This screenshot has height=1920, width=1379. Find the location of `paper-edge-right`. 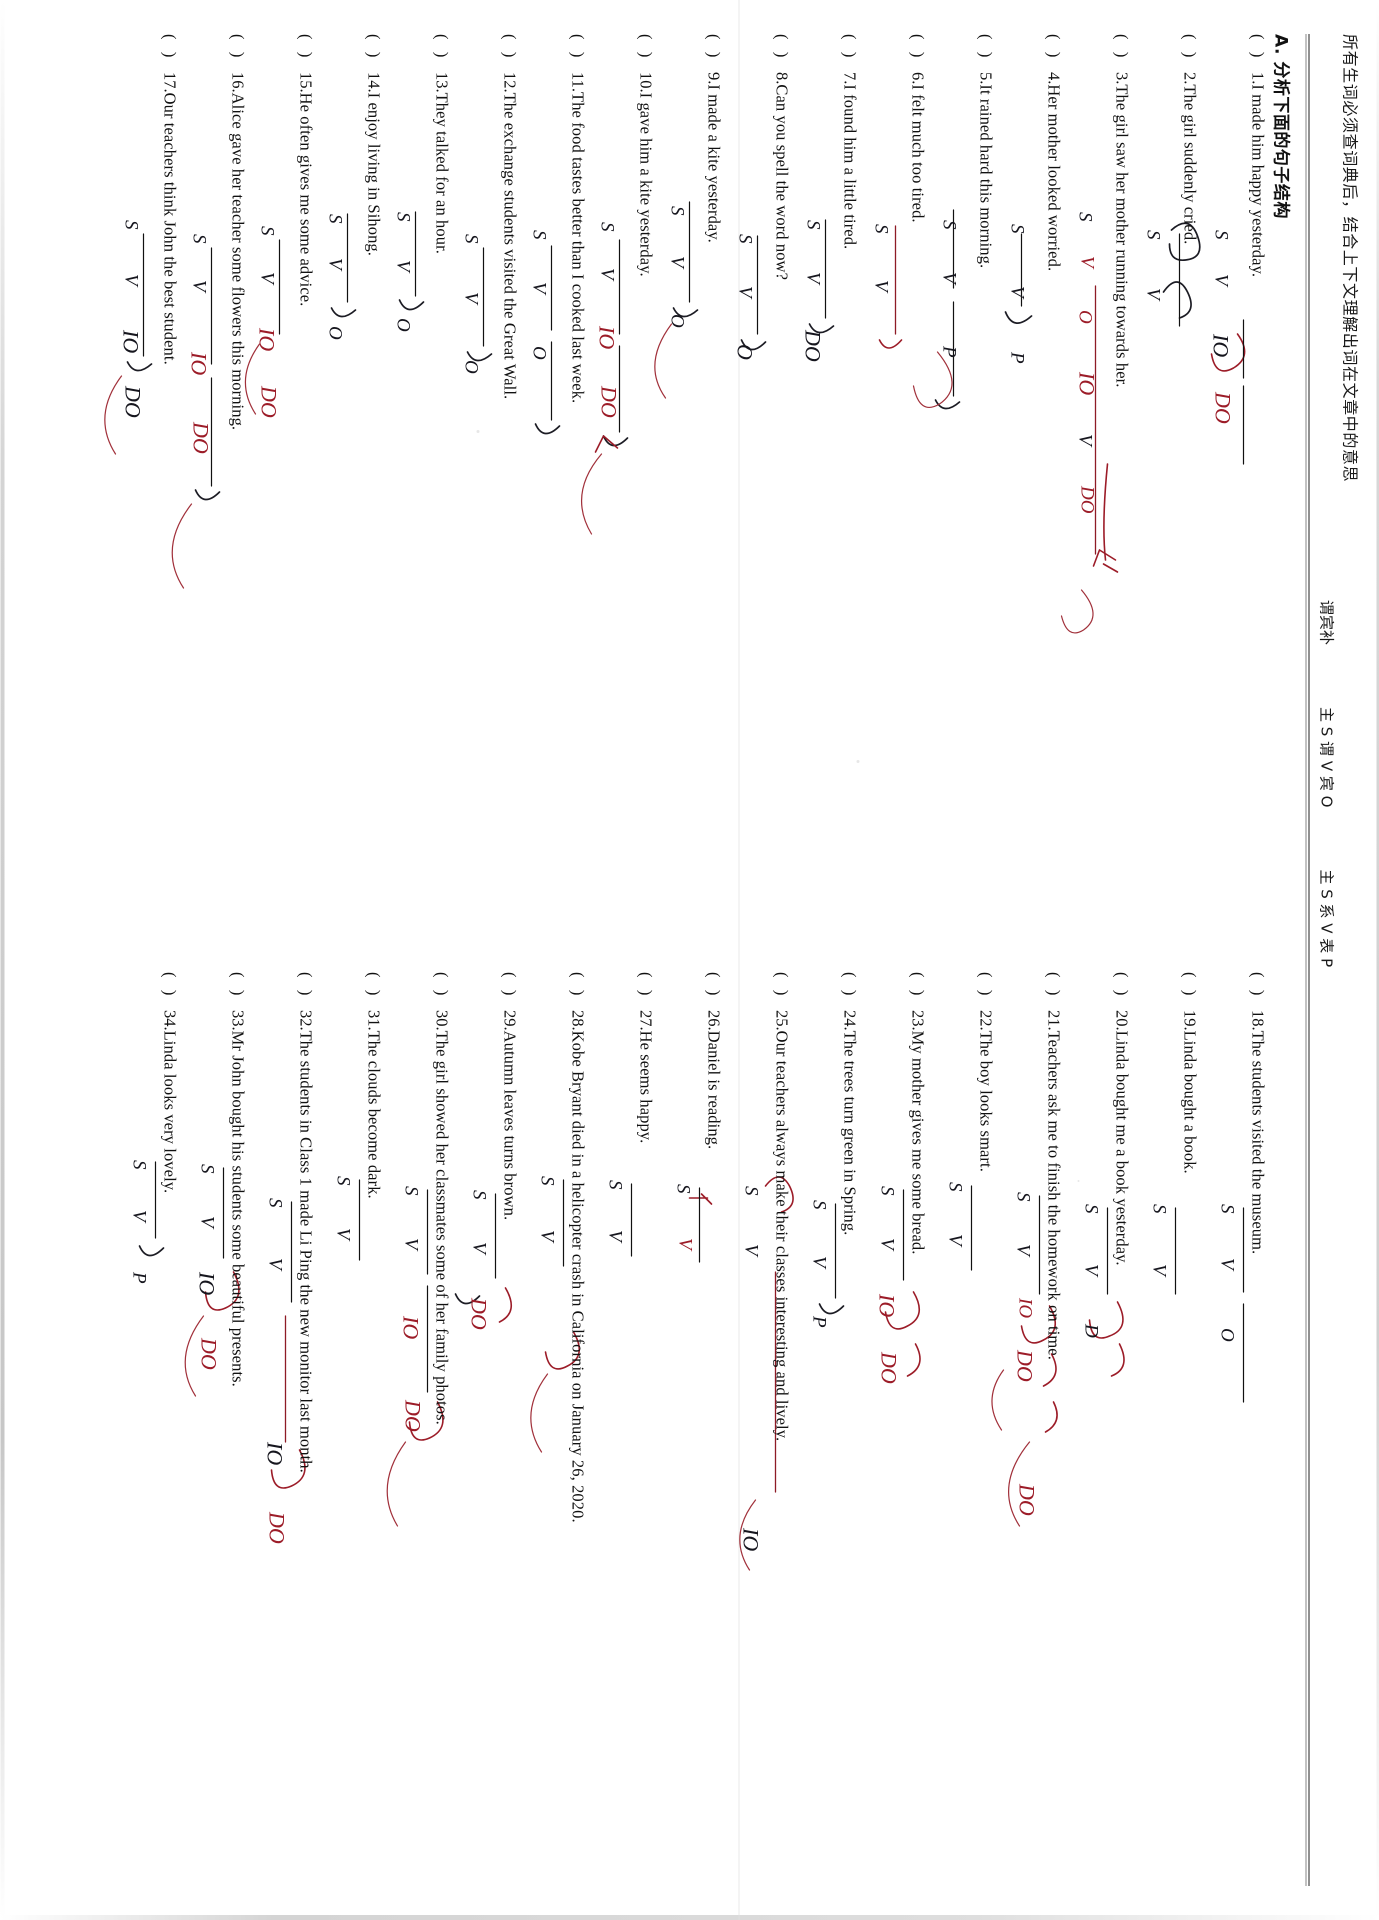

paper-edge-right is located at coordinates (689, 1917).